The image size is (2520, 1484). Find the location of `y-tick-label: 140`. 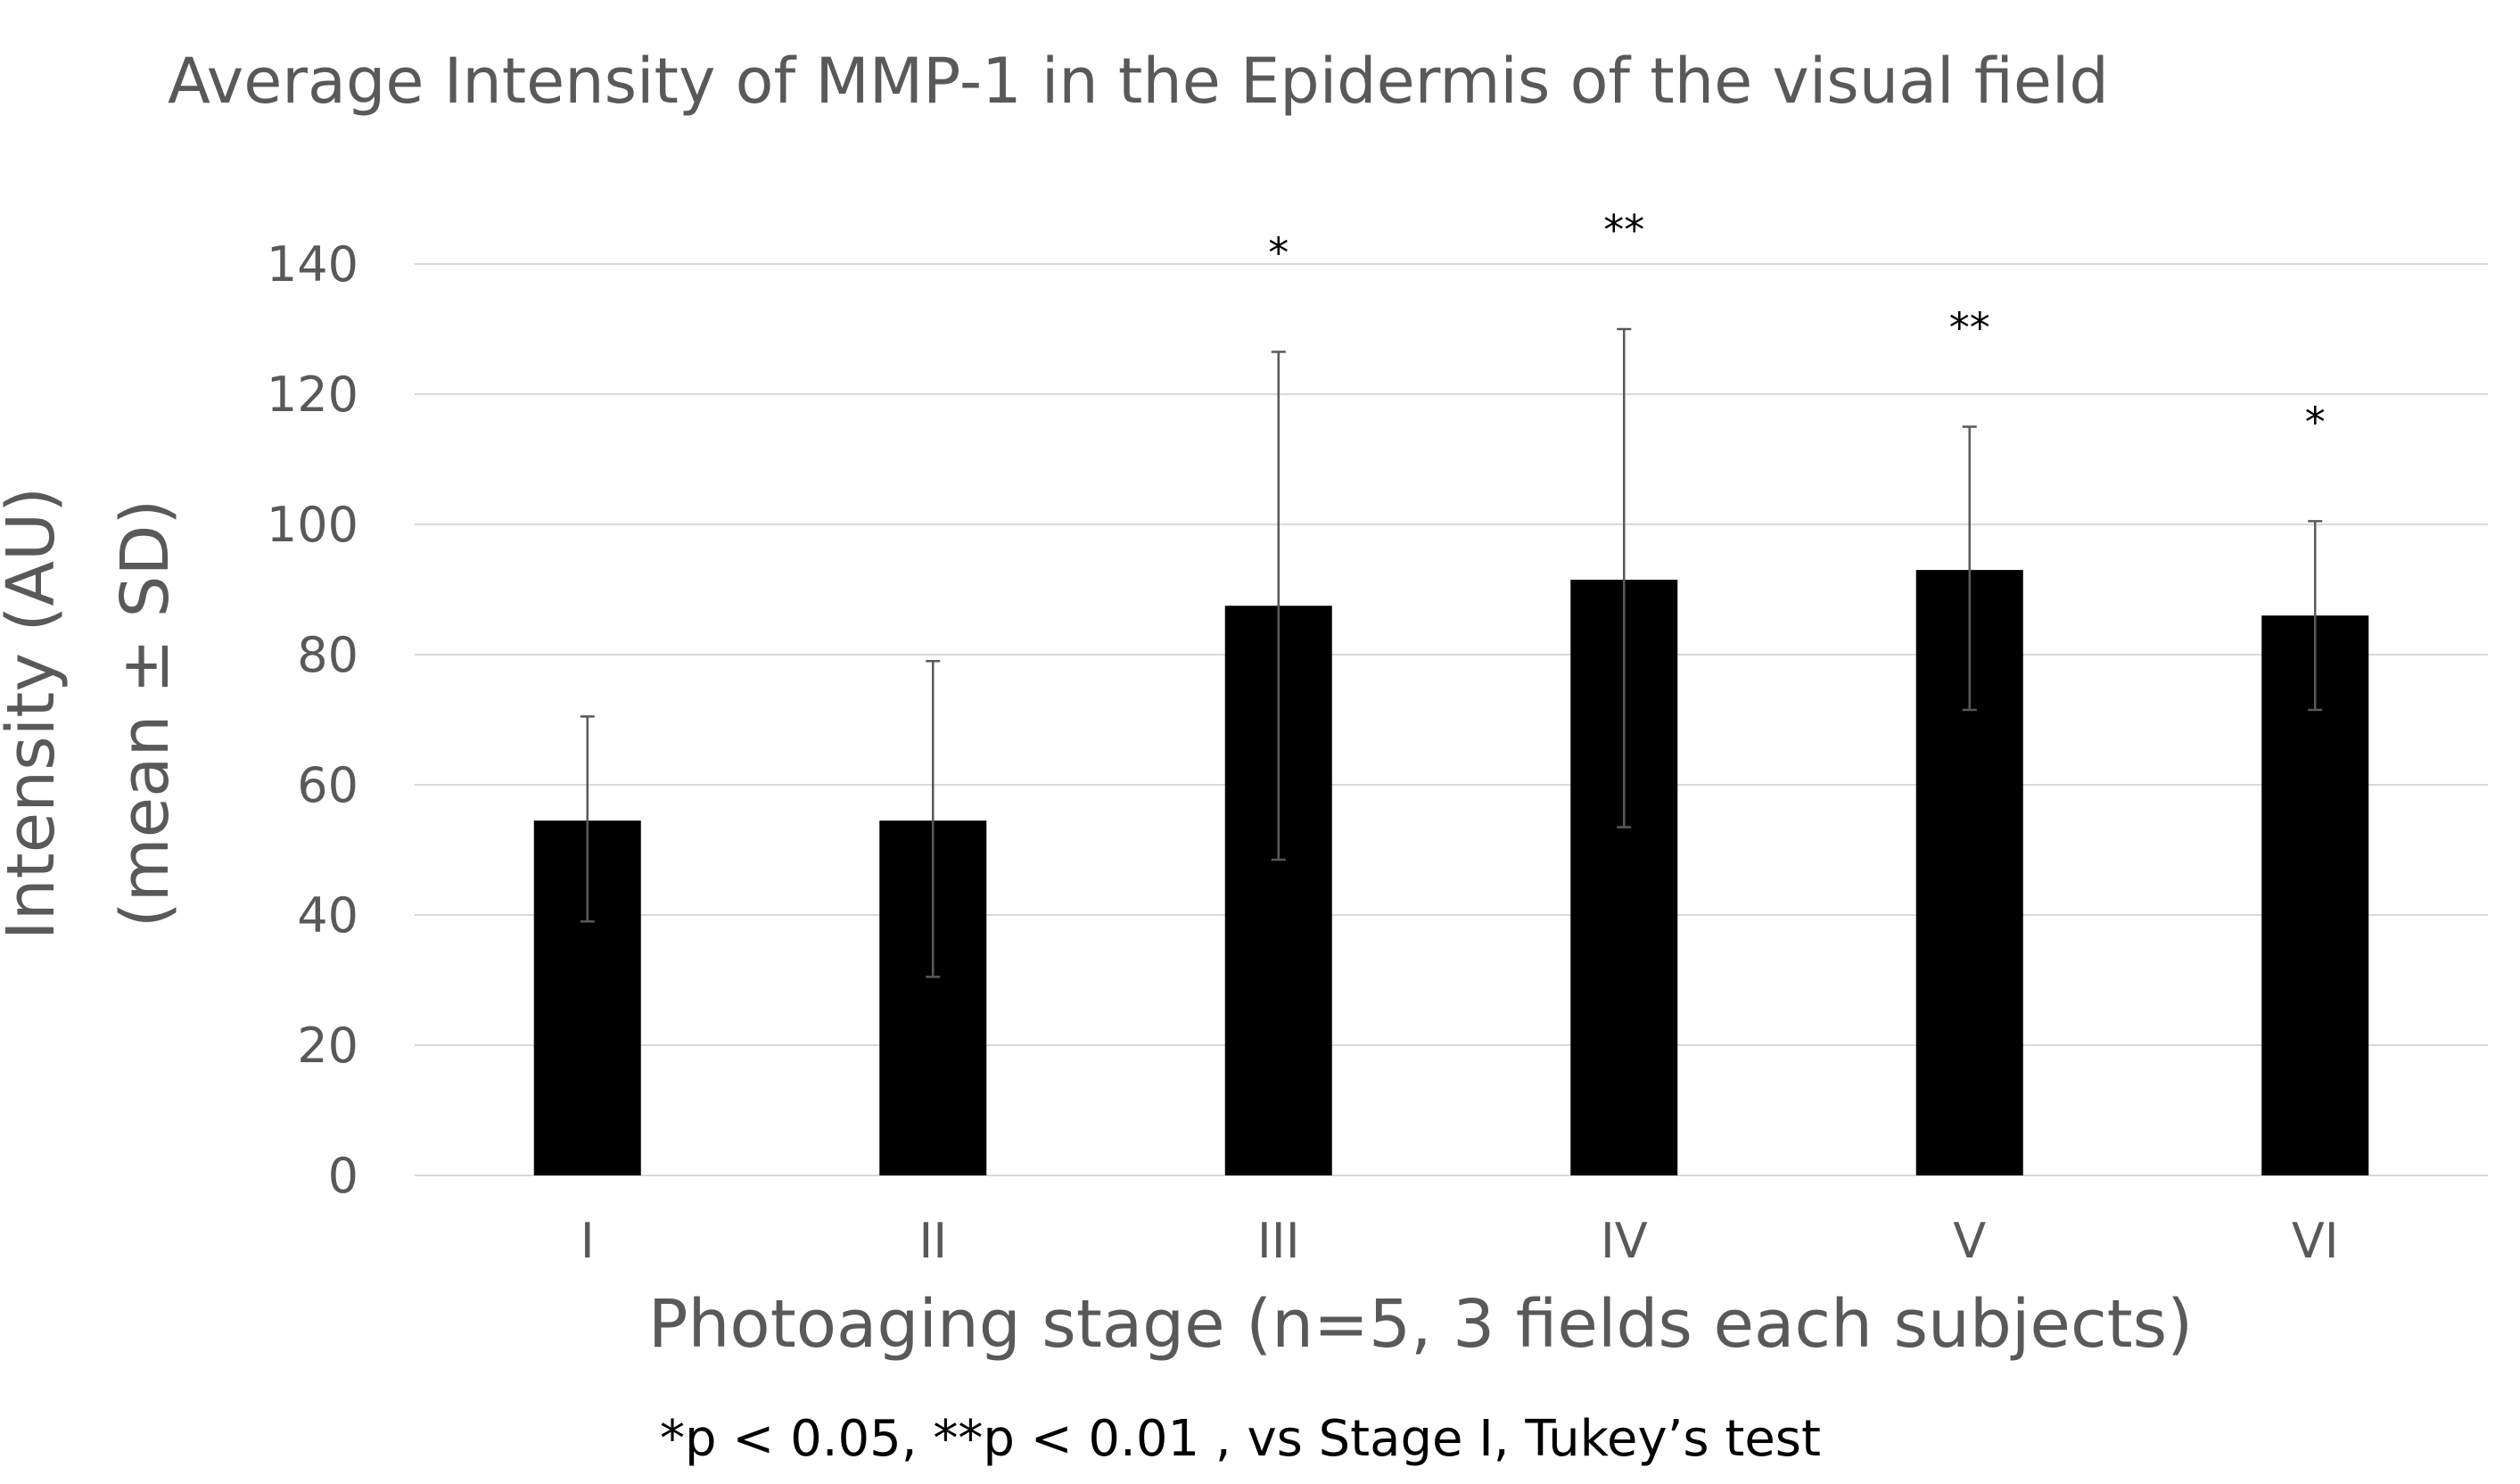

y-tick-label: 140 is located at coordinates (312, 265).